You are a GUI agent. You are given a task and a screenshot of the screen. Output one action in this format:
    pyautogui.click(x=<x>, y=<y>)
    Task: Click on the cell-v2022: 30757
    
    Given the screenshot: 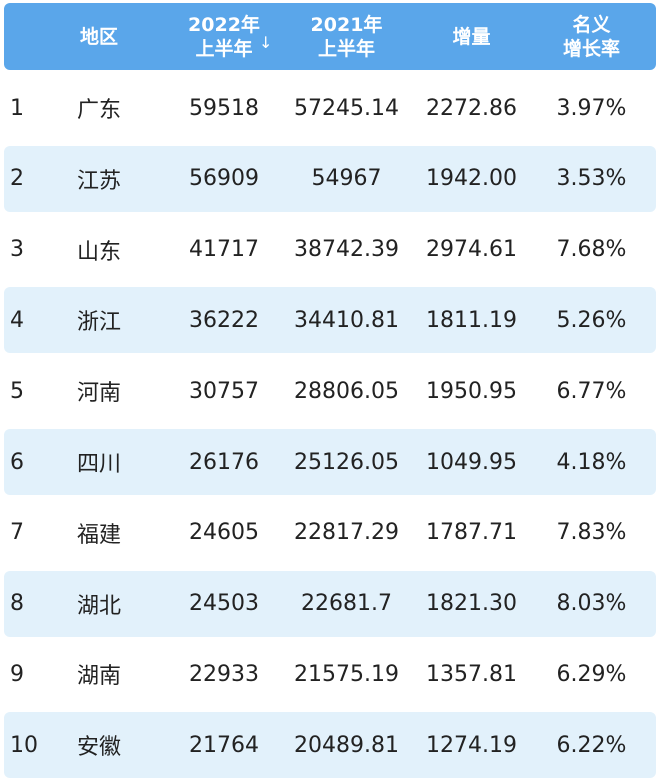 What is the action you would take?
    pyautogui.click(x=224, y=391)
    